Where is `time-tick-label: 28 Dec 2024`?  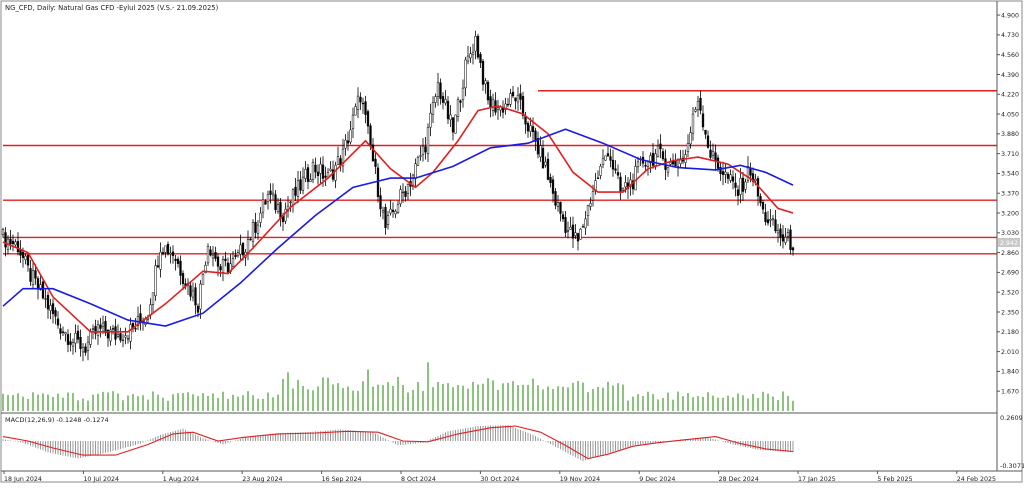
time-tick-label: 28 Dec 2024 is located at coordinates (739, 479).